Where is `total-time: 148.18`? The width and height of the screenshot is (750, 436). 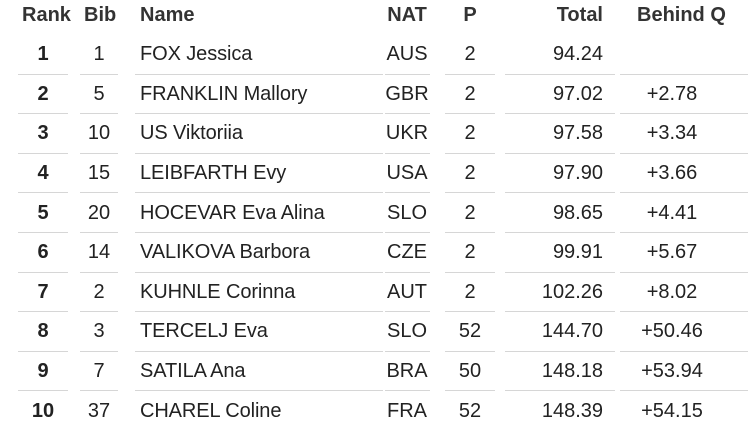
total-time: 148.18 is located at coordinates (572, 371).